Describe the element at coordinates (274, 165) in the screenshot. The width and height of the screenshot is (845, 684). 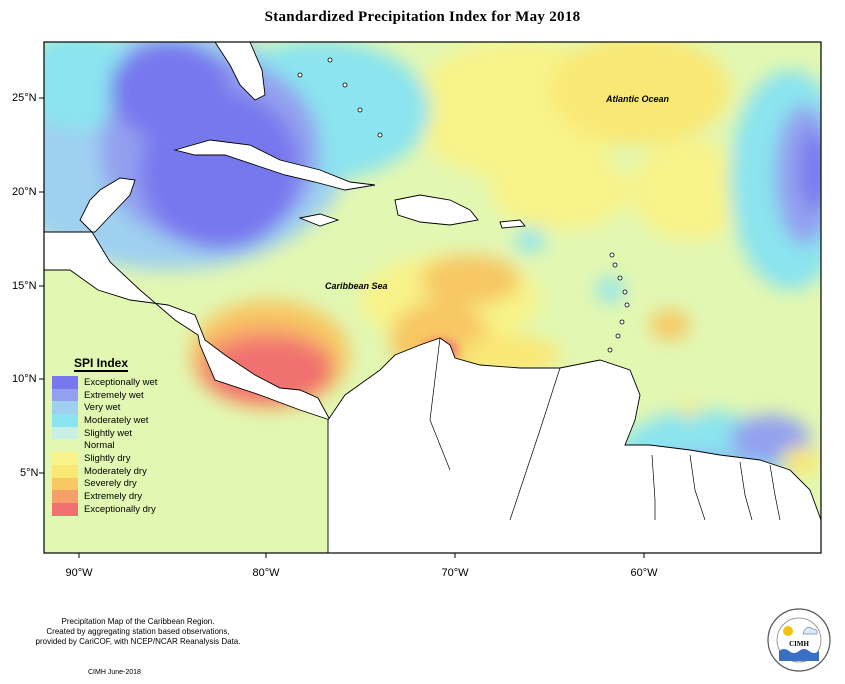
I see `cuba-outline` at that location.